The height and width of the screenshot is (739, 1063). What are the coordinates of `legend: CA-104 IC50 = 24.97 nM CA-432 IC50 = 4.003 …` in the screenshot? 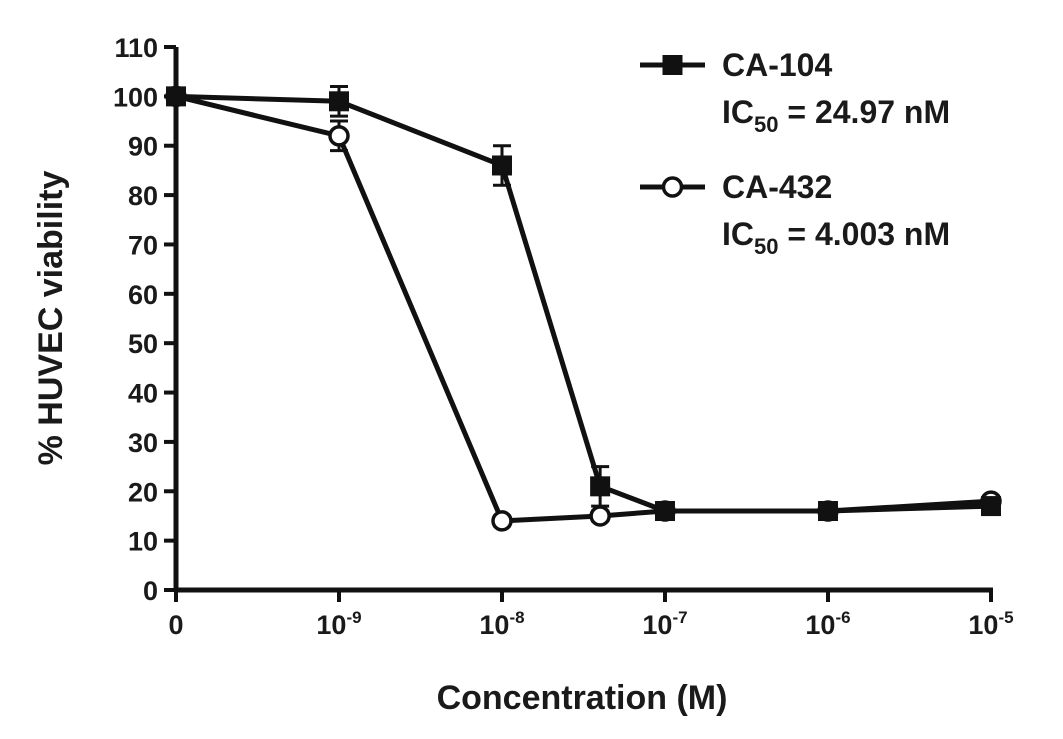 It's located at (795, 153).